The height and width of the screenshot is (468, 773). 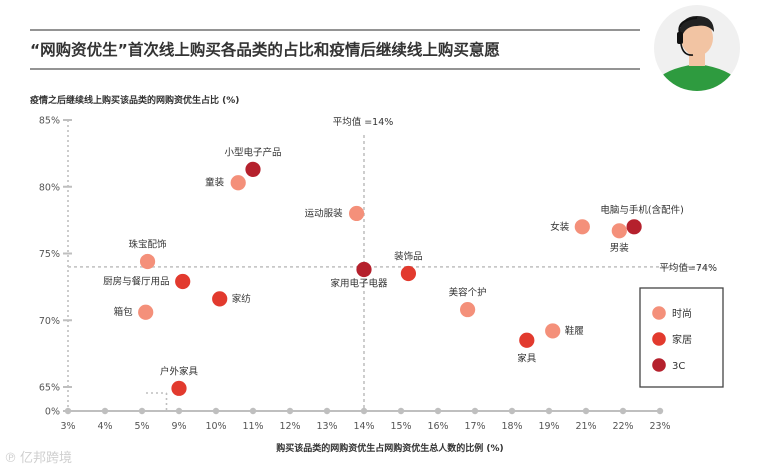 What do you see at coordinates (620, 248) in the screenshot?
I see `data-label: 男装` at bounding box center [620, 248].